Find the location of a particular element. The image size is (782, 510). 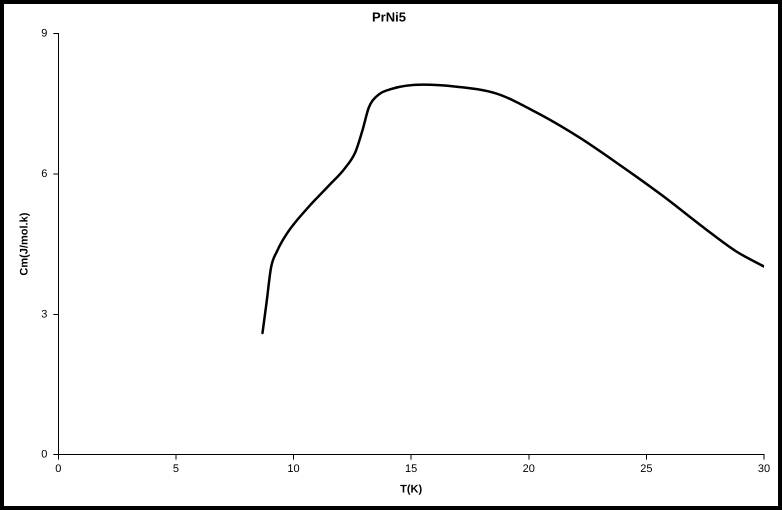

y-tick-label: 9 is located at coordinates (44, 34).